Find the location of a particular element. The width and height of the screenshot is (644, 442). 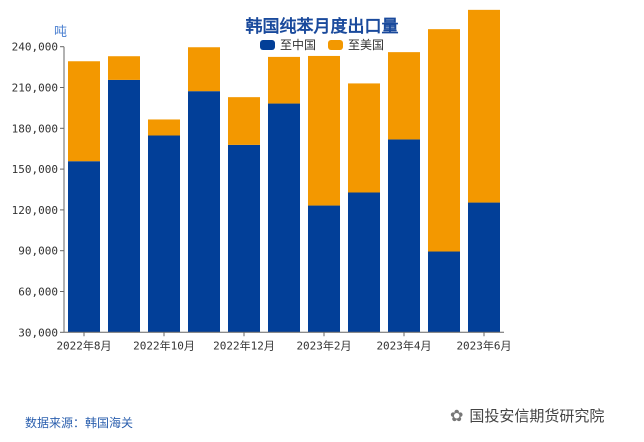

legend-item-china: 至中国 is located at coordinates (287, 44).